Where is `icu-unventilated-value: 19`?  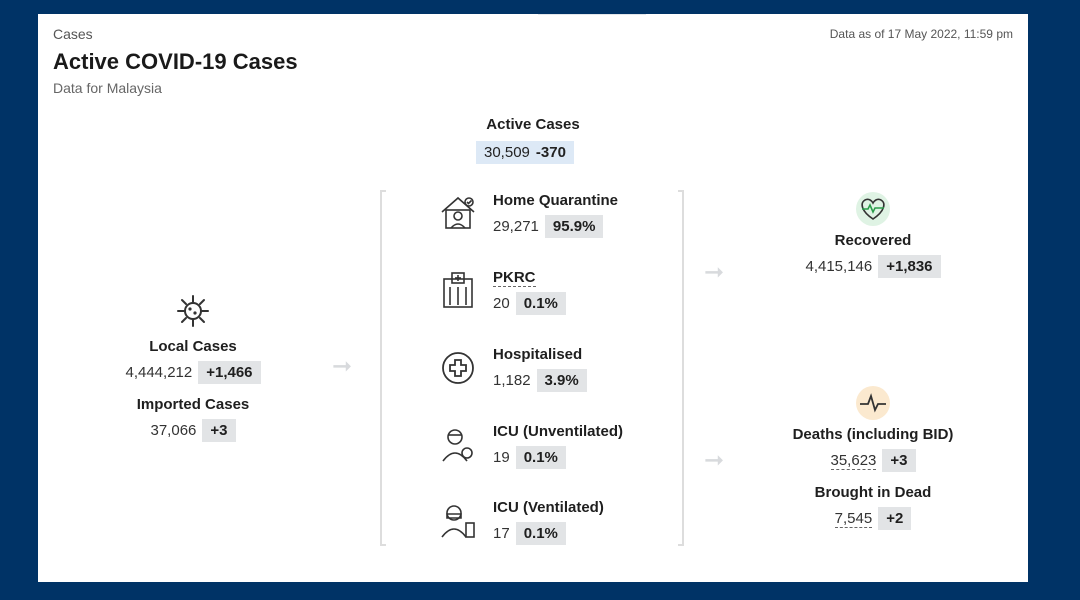
icu-unventilated-value: 19 is located at coordinates (501, 457).